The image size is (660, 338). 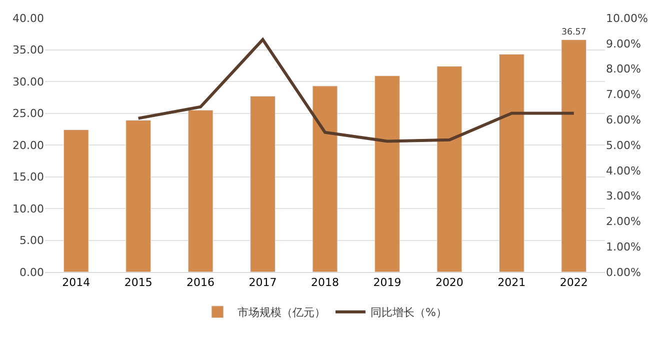 I want to click on x-tick-label: 2015, so click(x=138, y=283).